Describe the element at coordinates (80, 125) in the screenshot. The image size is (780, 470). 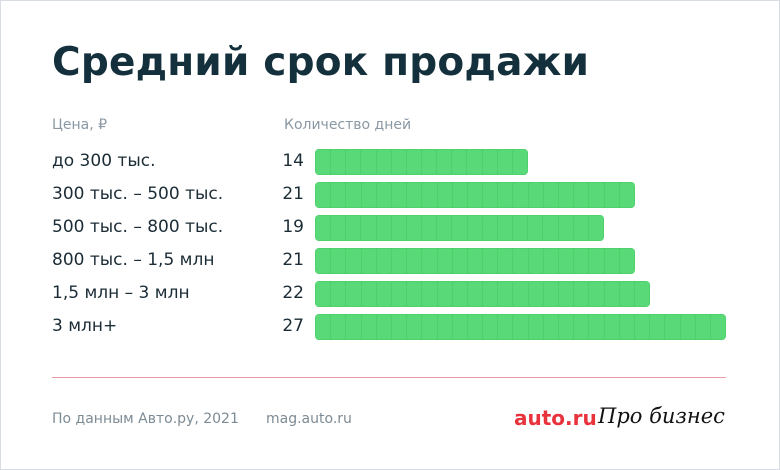
I see `price-column-header: Цена, ₽` at that location.